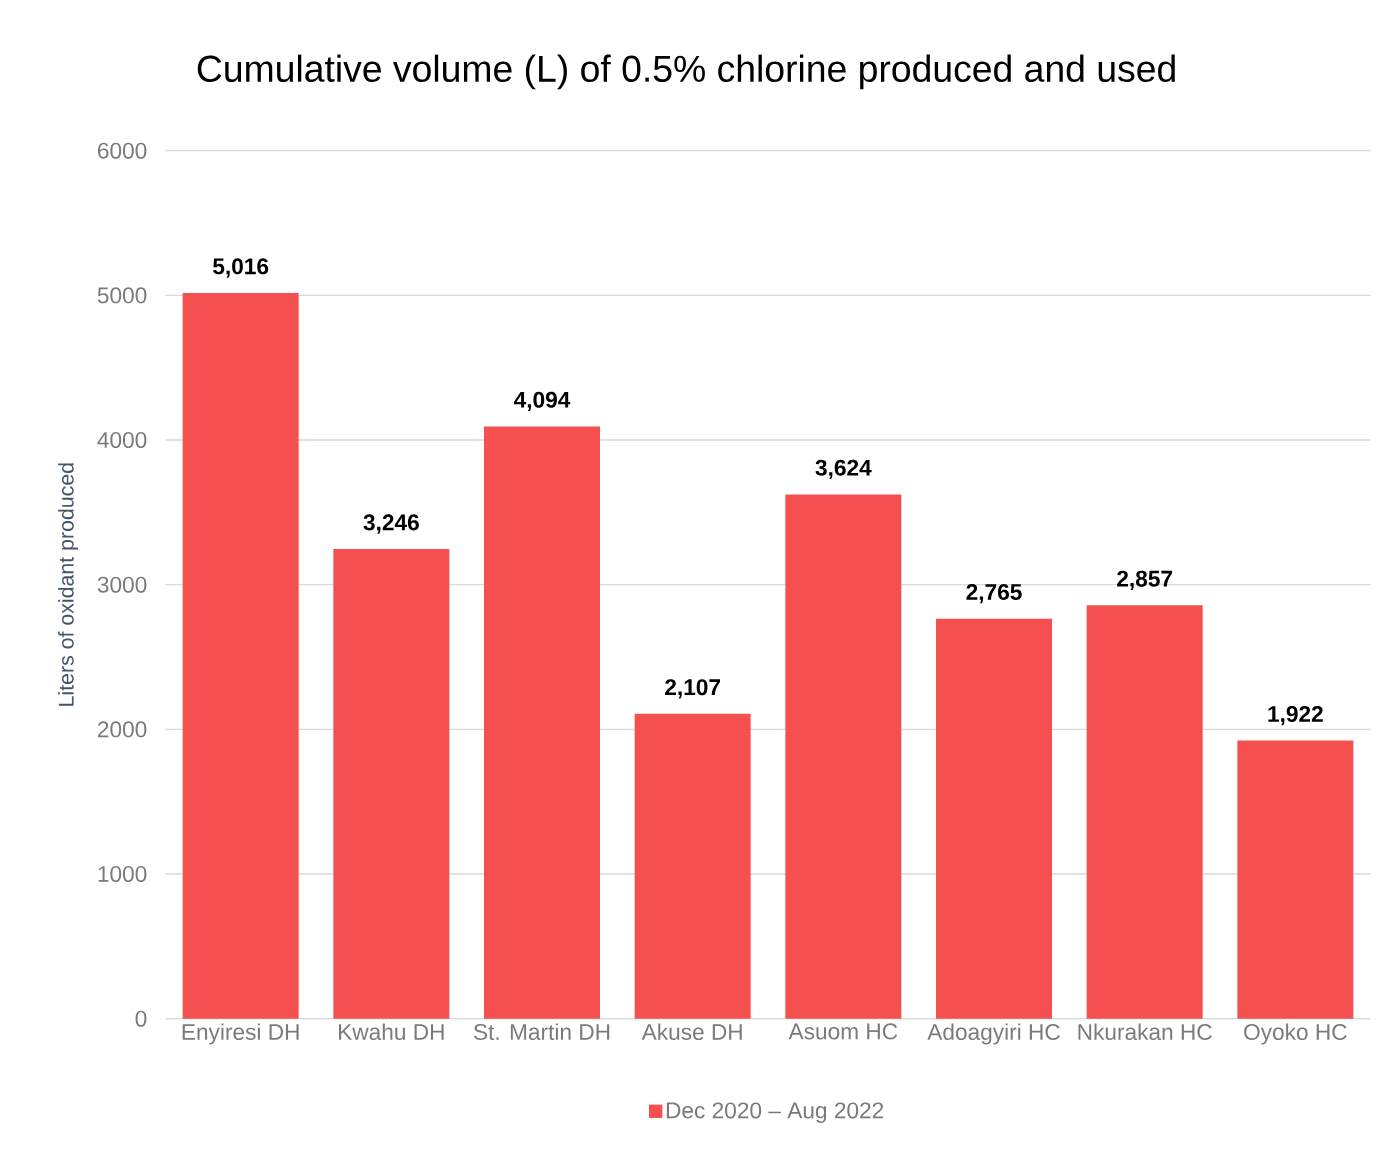  What do you see at coordinates (1145, 580) in the screenshot?
I see `data-label: 2,857` at bounding box center [1145, 580].